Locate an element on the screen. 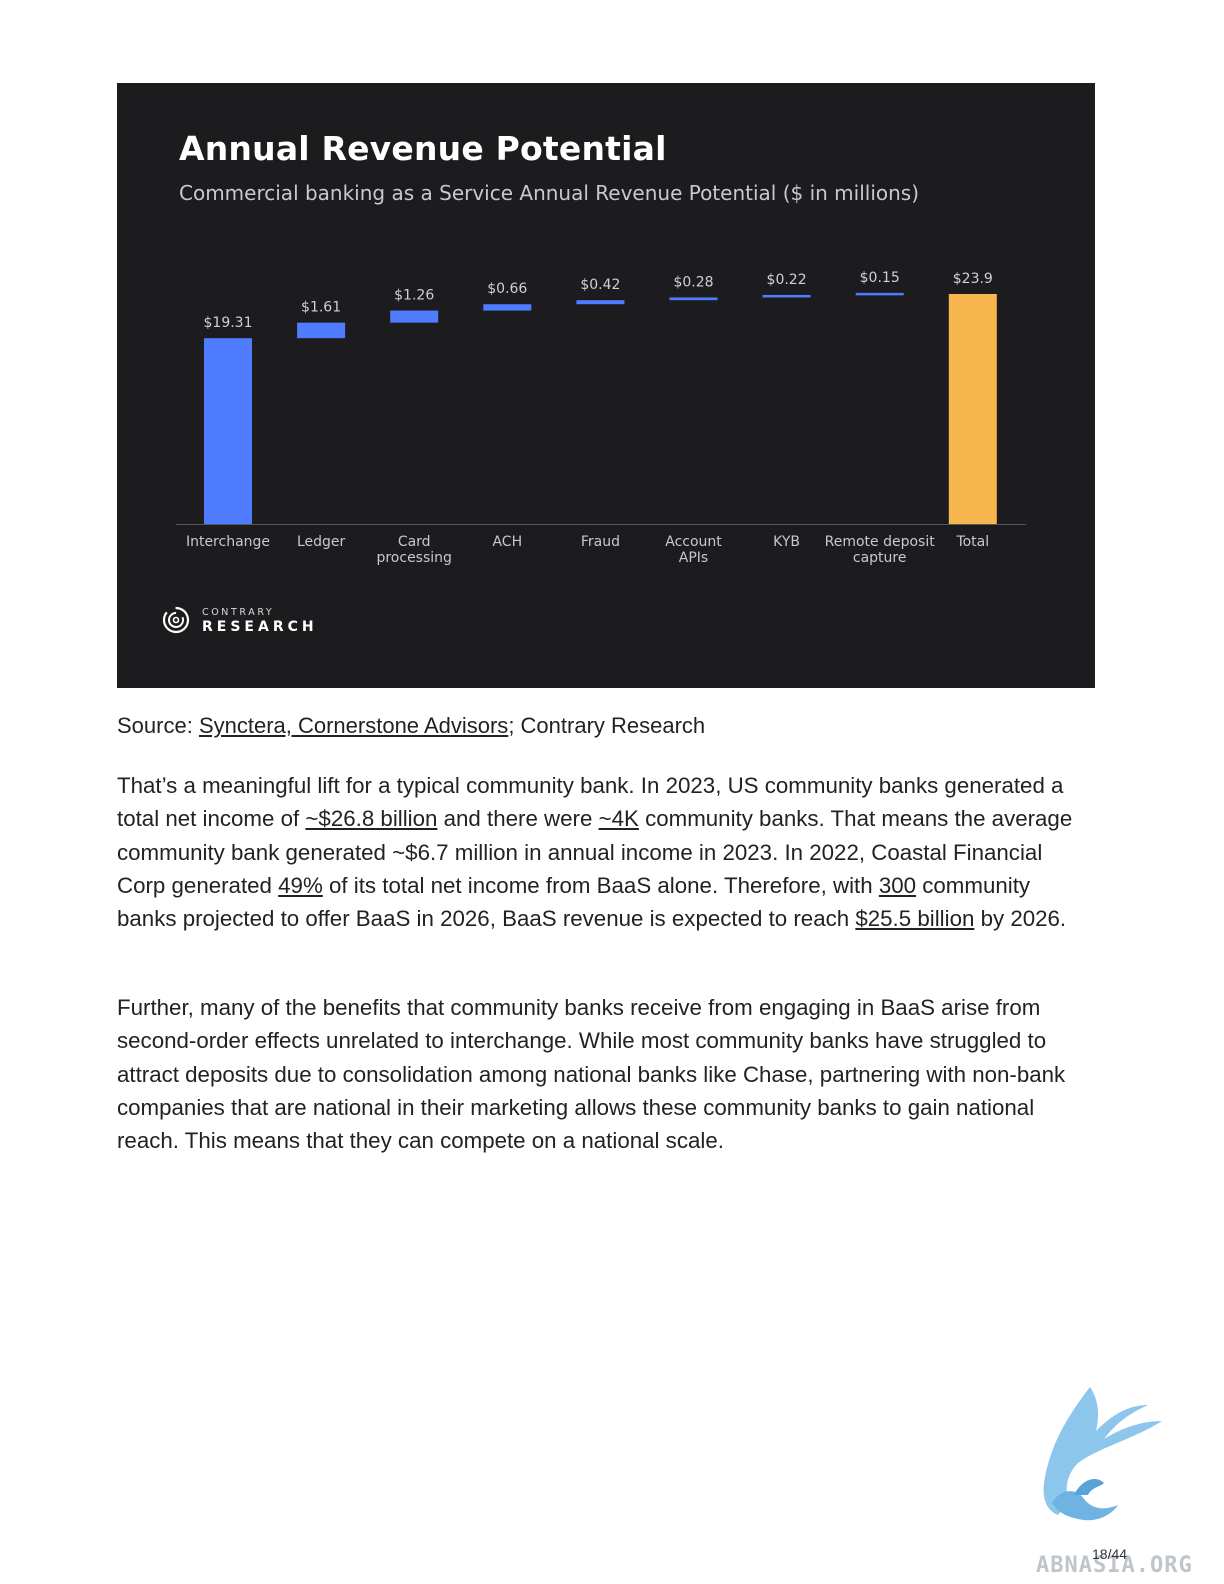 The width and height of the screenshot is (1224, 1584). category-label-line: Fraud is located at coordinates (600, 542).